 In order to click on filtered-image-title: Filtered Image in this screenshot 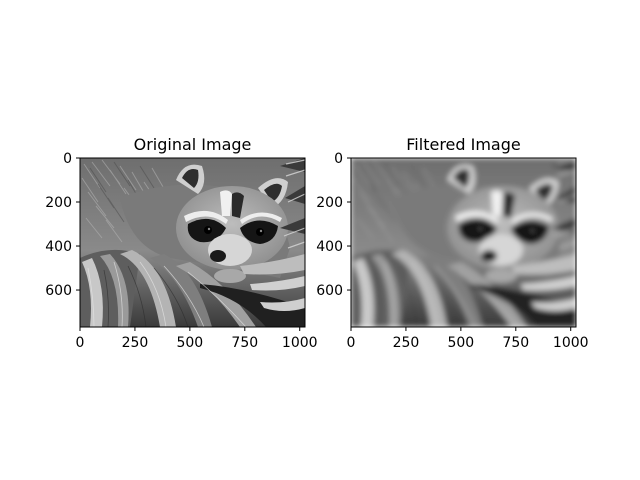, I will do `click(463, 144)`.